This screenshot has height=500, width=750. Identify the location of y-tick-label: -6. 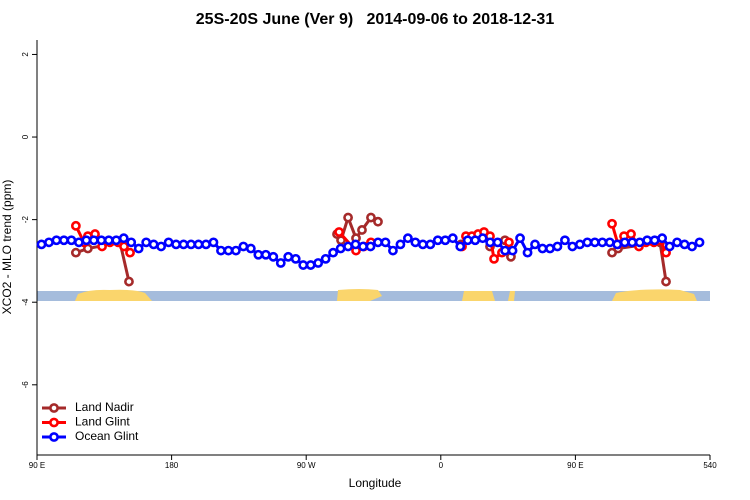
(25, 385).